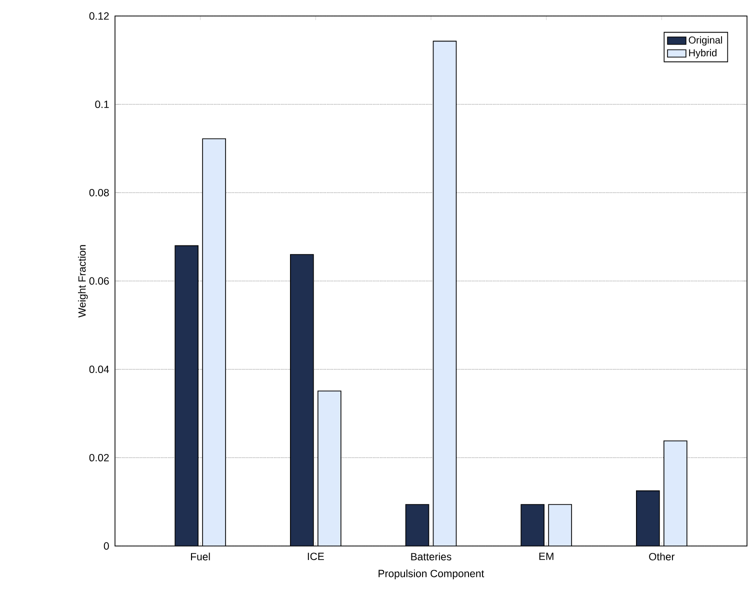 The height and width of the screenshot is (614, 751). I want to click on y-axis-title: Weight Fraction, so click(83, 281).